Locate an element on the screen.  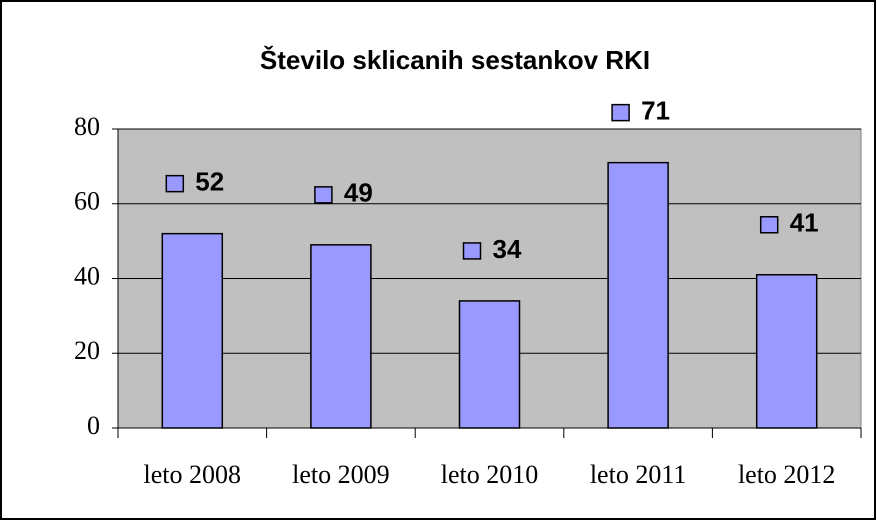
data-label: 41 is located at coordinates (804, 223).